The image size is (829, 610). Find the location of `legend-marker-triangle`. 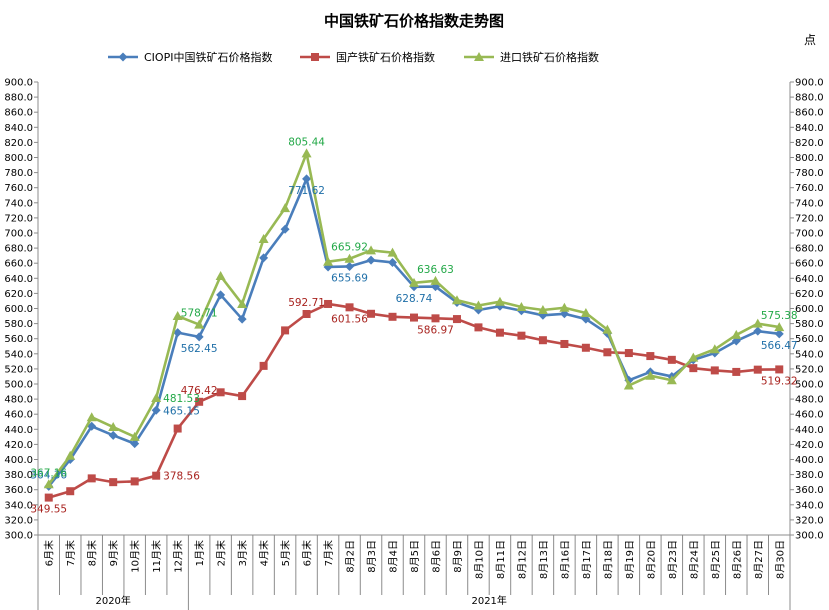

legend-marker-triangle is located at coordinates (479, 56).